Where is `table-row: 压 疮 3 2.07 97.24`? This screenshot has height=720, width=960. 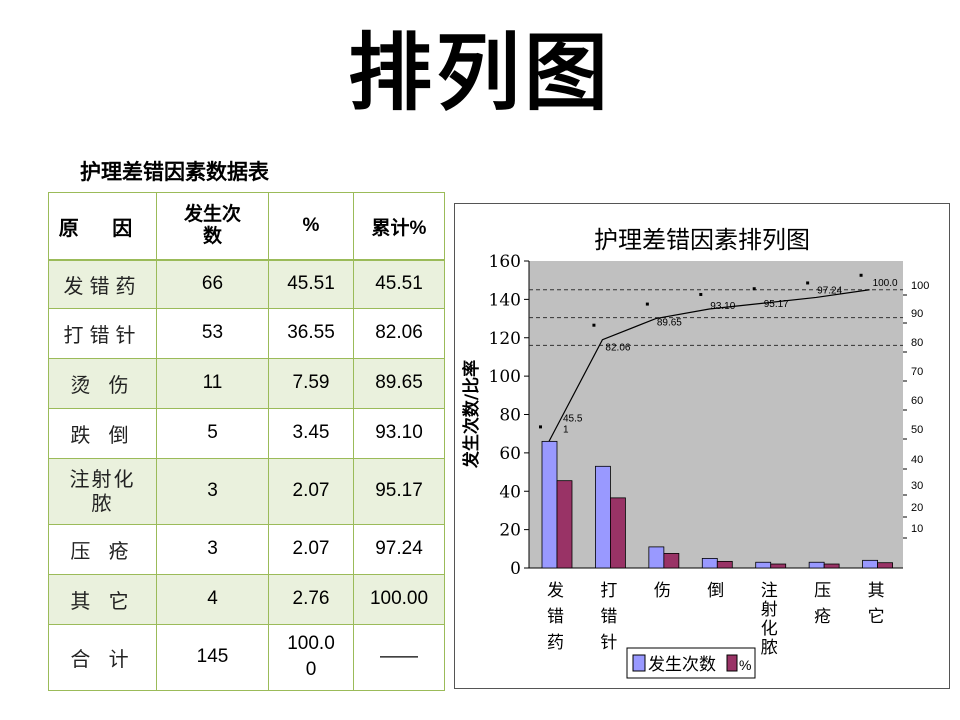 table-row: 压 疮 3 2.07 97.24 is located at coordinates (246, 549).